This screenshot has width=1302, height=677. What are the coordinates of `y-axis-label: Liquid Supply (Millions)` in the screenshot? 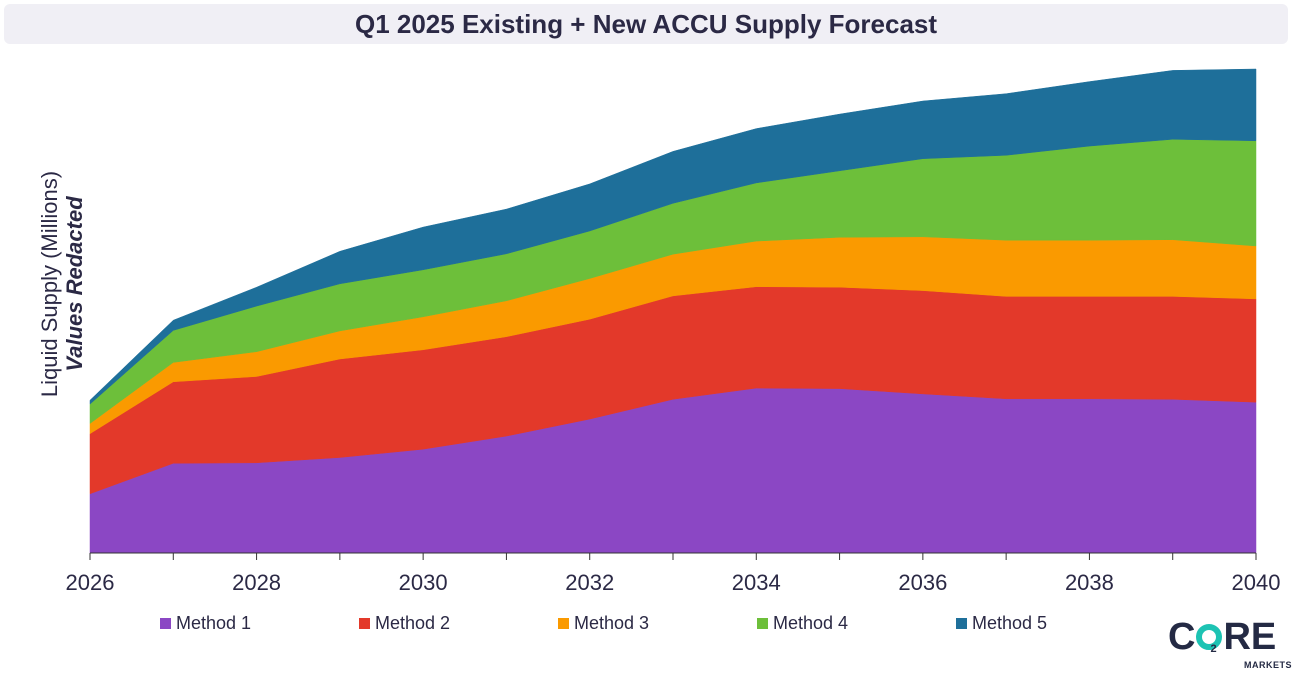 It's located at (49, 284).